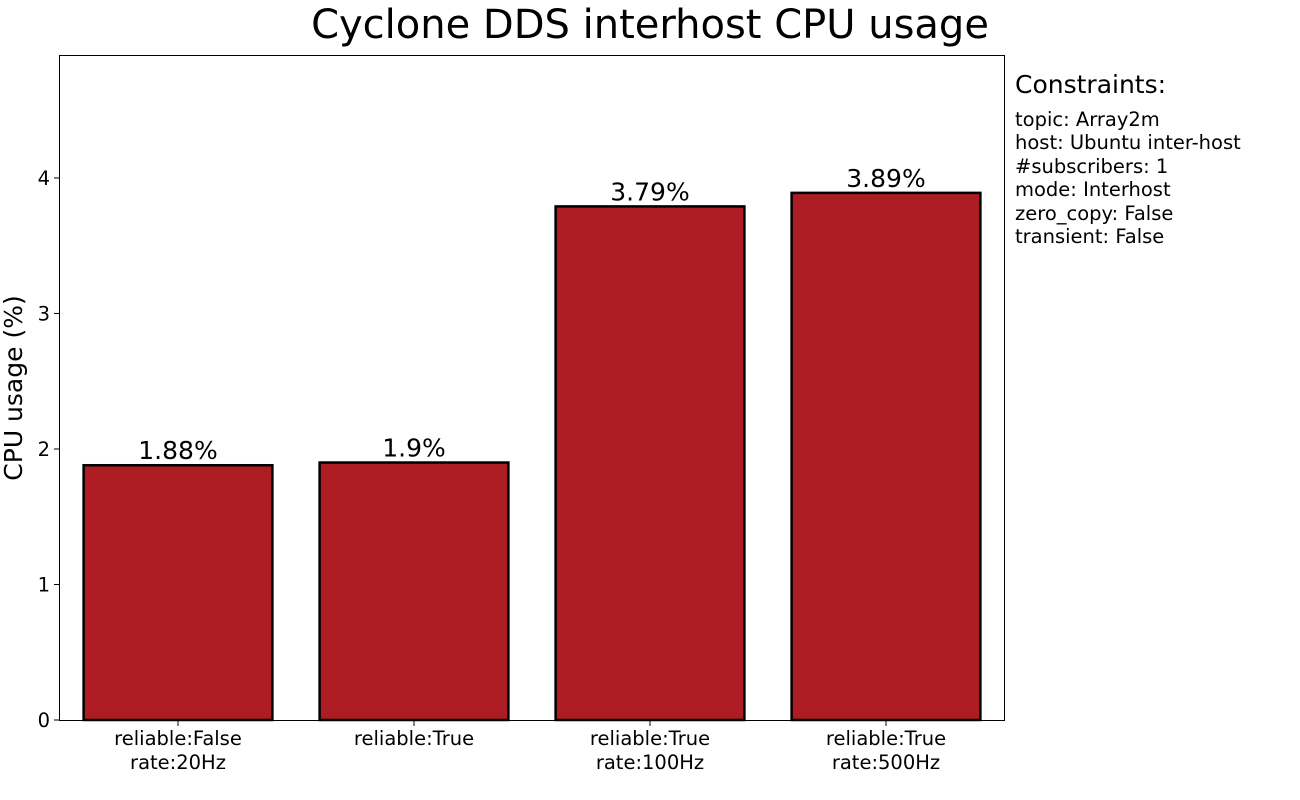 This screenshot has height=800, width=1300. What do you see at coordinates (178, 762) in the screenshot?
I see `x-tick-label: rate:20Hz` at bounding box center [178, 762].